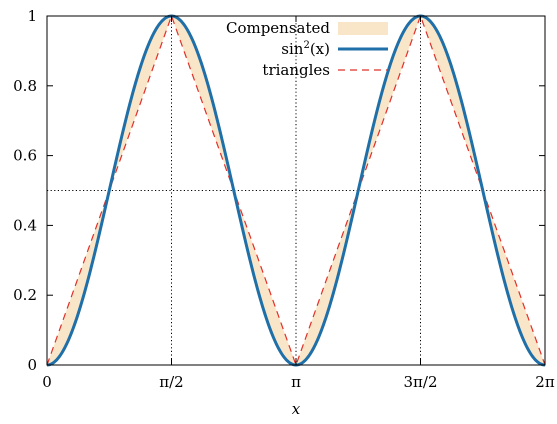  I want to click on legend-label-triangles: triangles, so click(296, 70).